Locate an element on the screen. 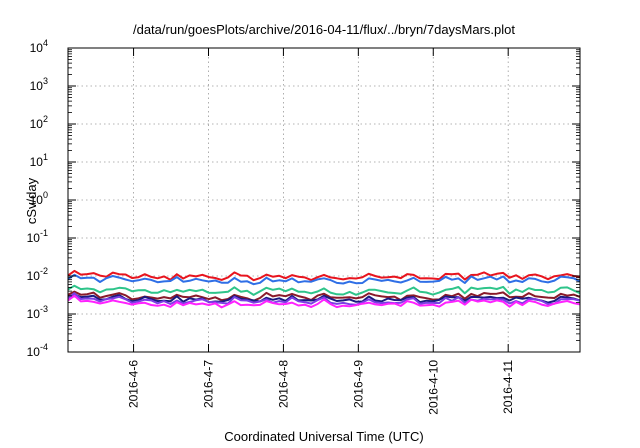  y-tick-exponent: 4 is located at coordinates (45, 43).